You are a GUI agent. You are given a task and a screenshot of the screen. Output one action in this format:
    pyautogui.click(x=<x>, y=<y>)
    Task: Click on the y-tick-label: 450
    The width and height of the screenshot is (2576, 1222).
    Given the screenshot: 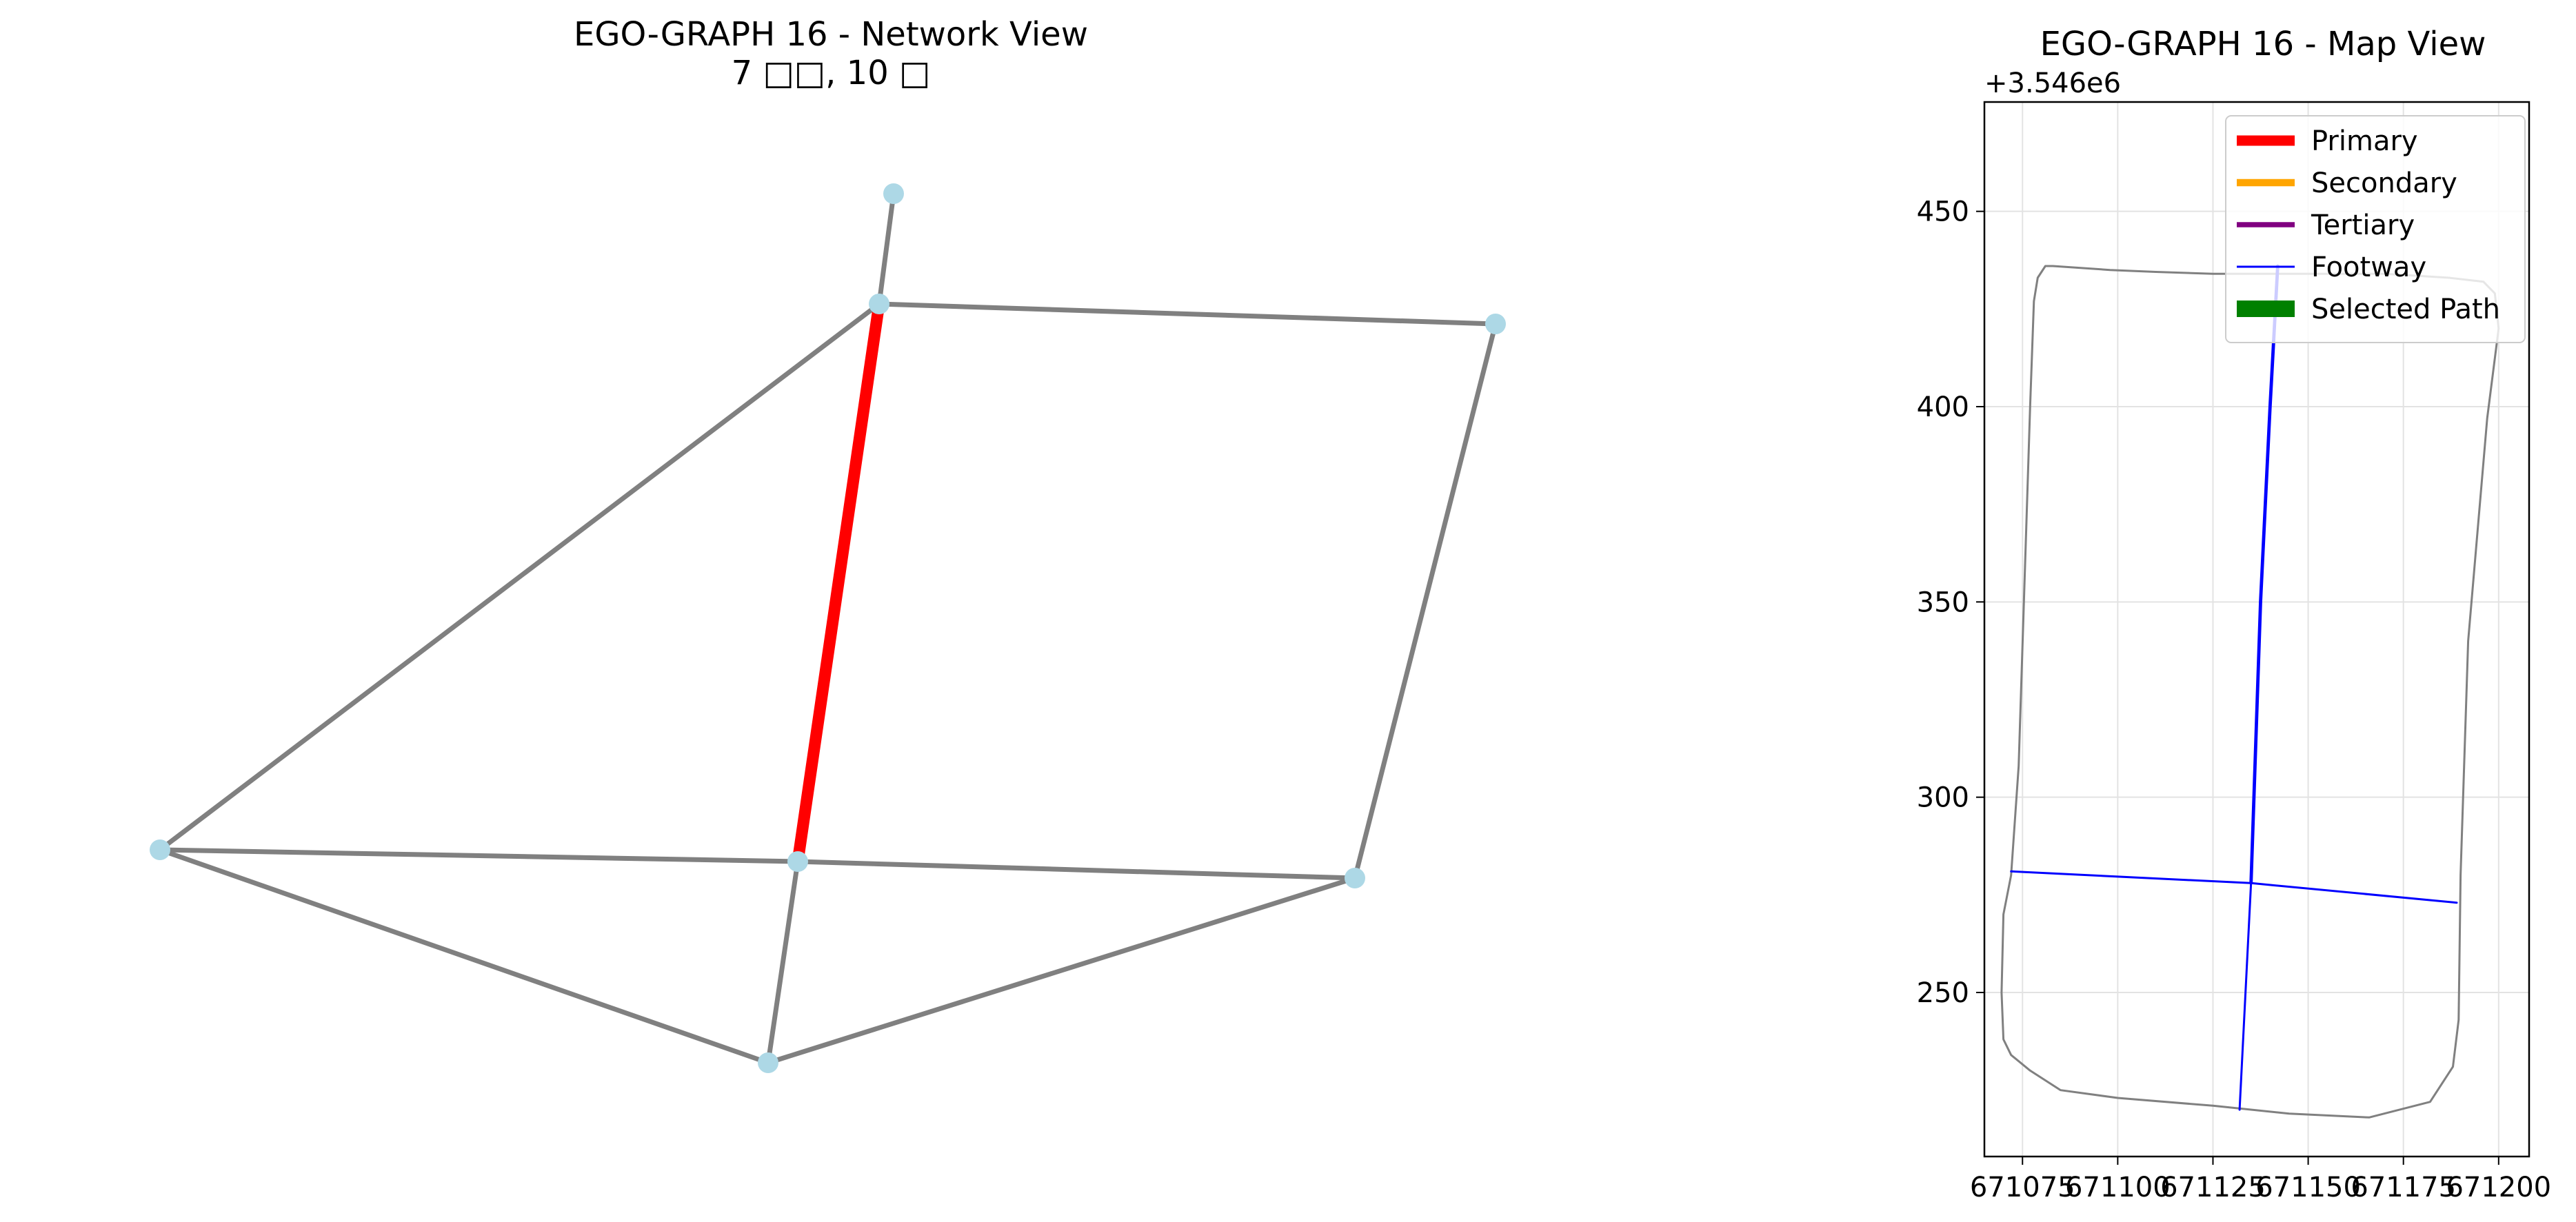 What is the action you would take?
    pyautogui.click(x=1943, y=212)
    